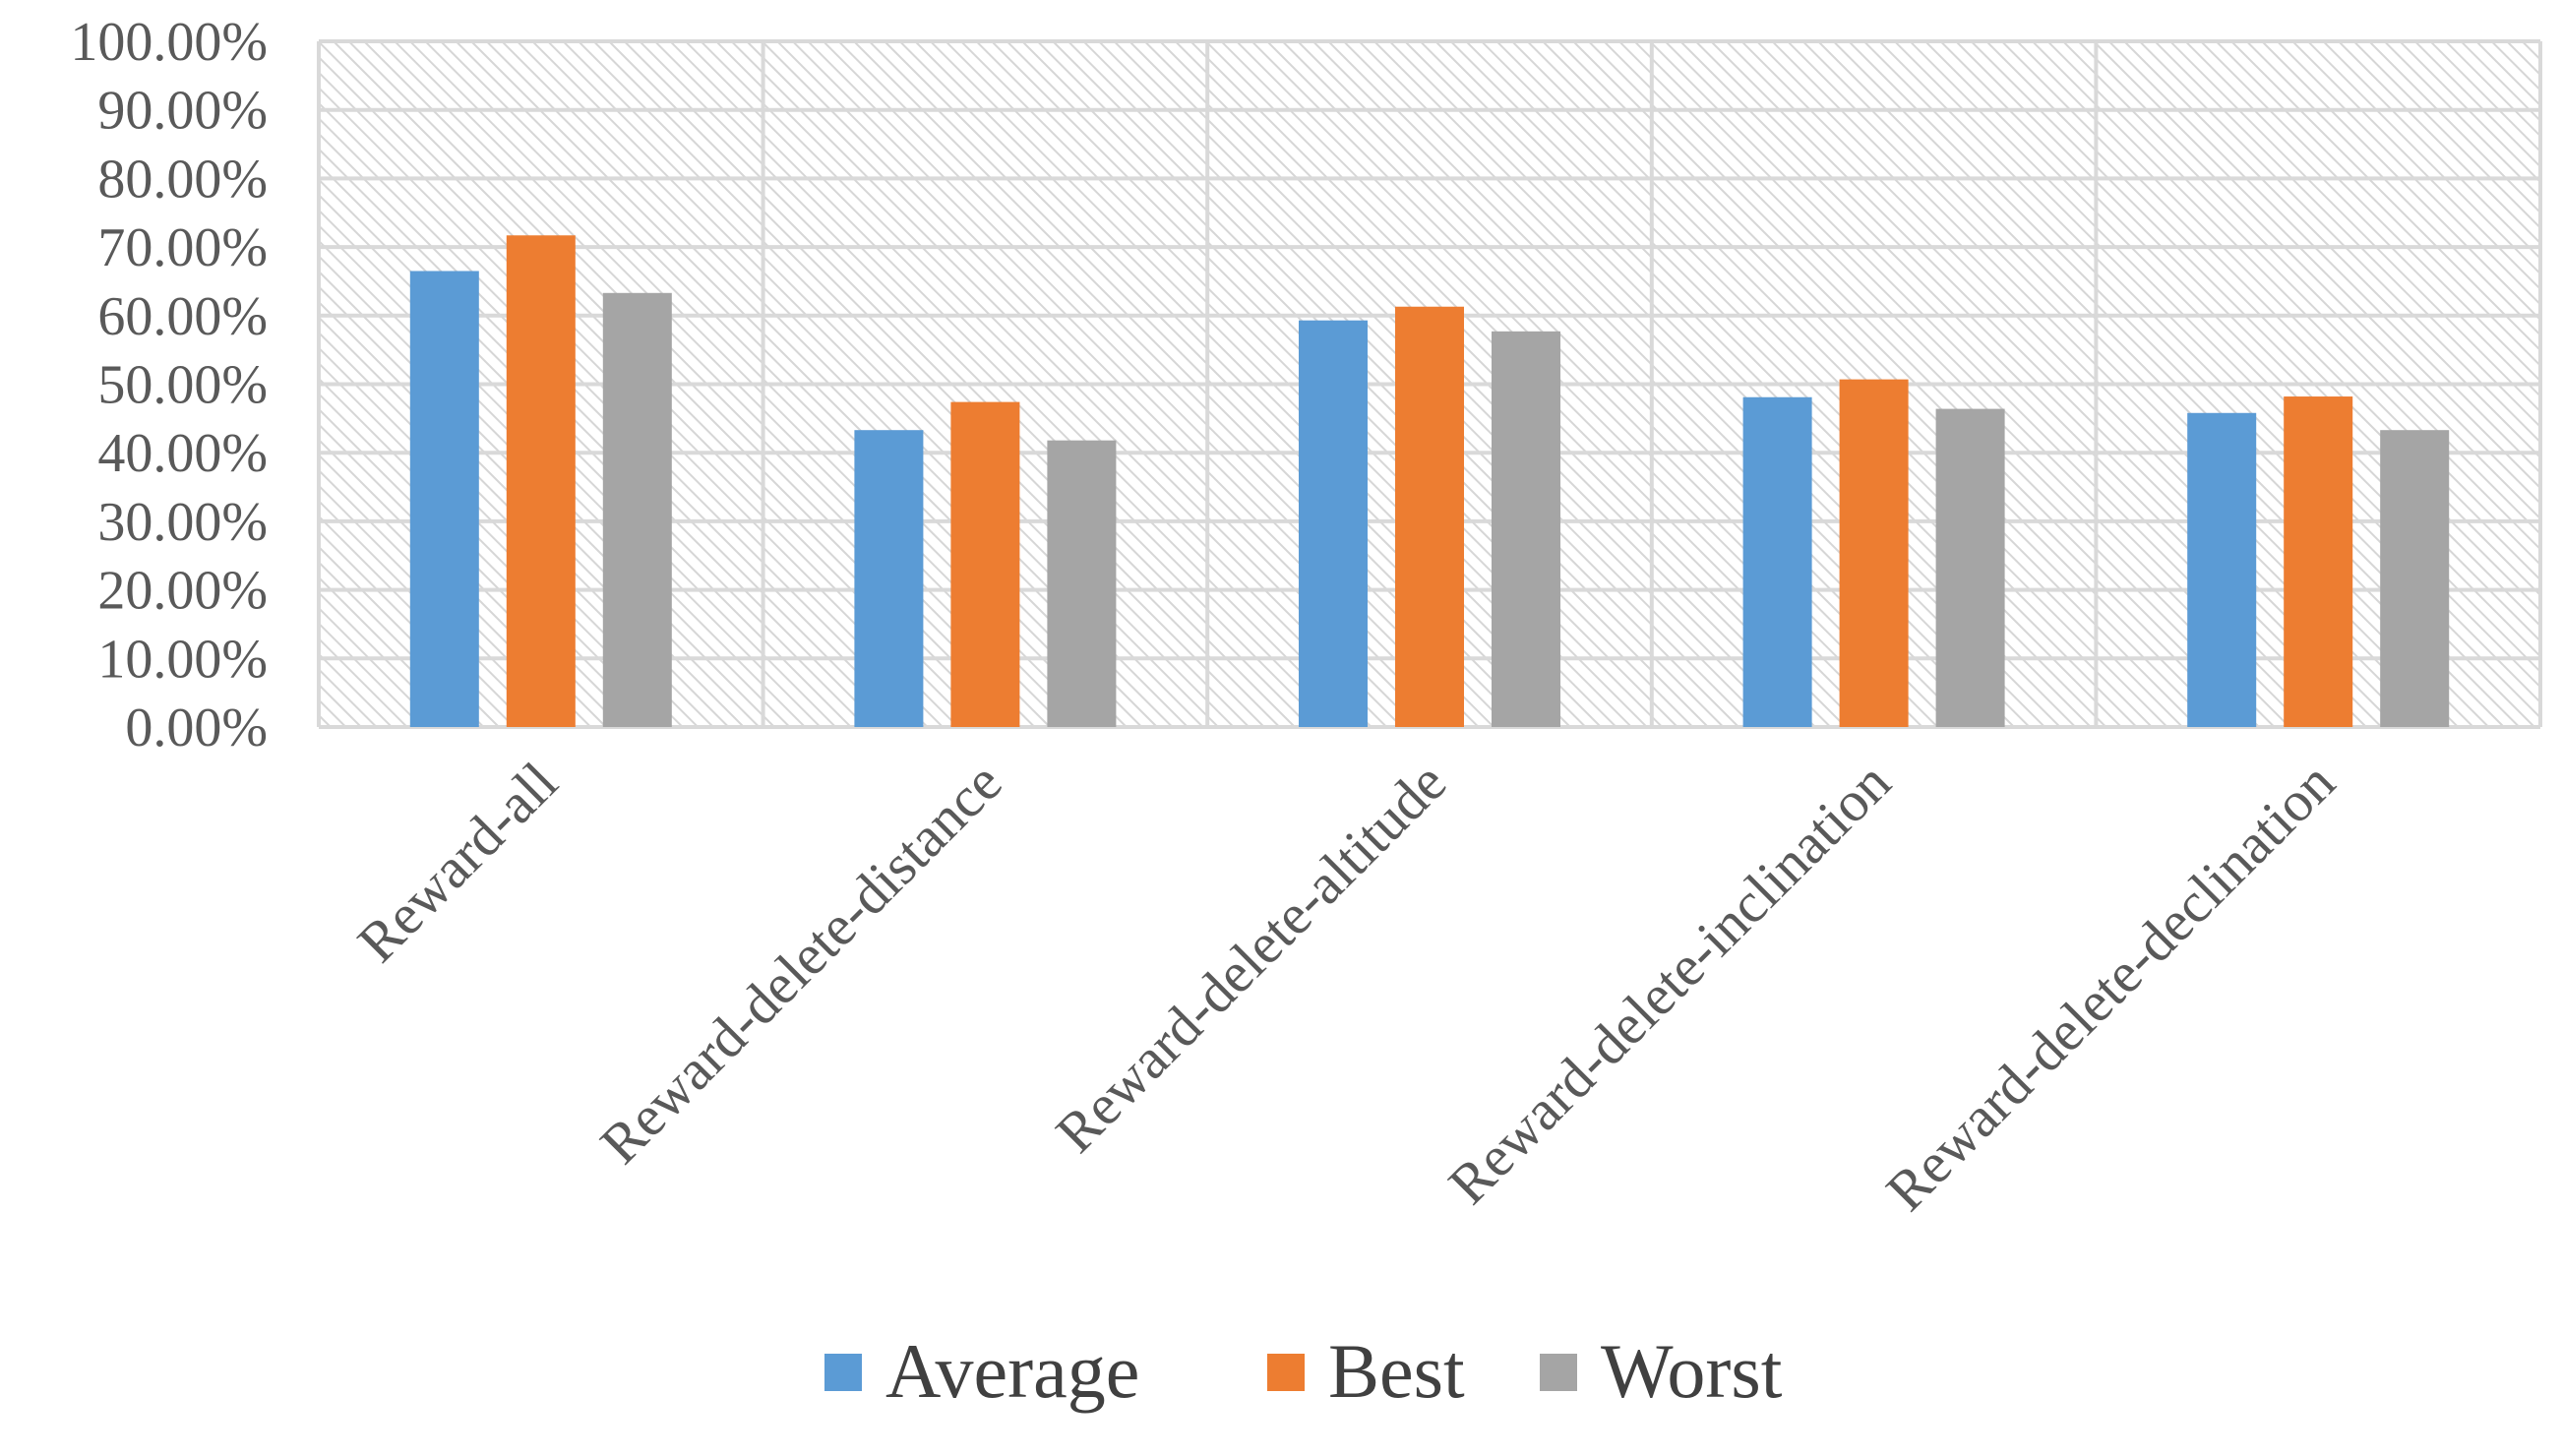  Describe the element at coordinates (182, 591) in the screenshot. I see `y-tick-label: 20.00%` at that location.